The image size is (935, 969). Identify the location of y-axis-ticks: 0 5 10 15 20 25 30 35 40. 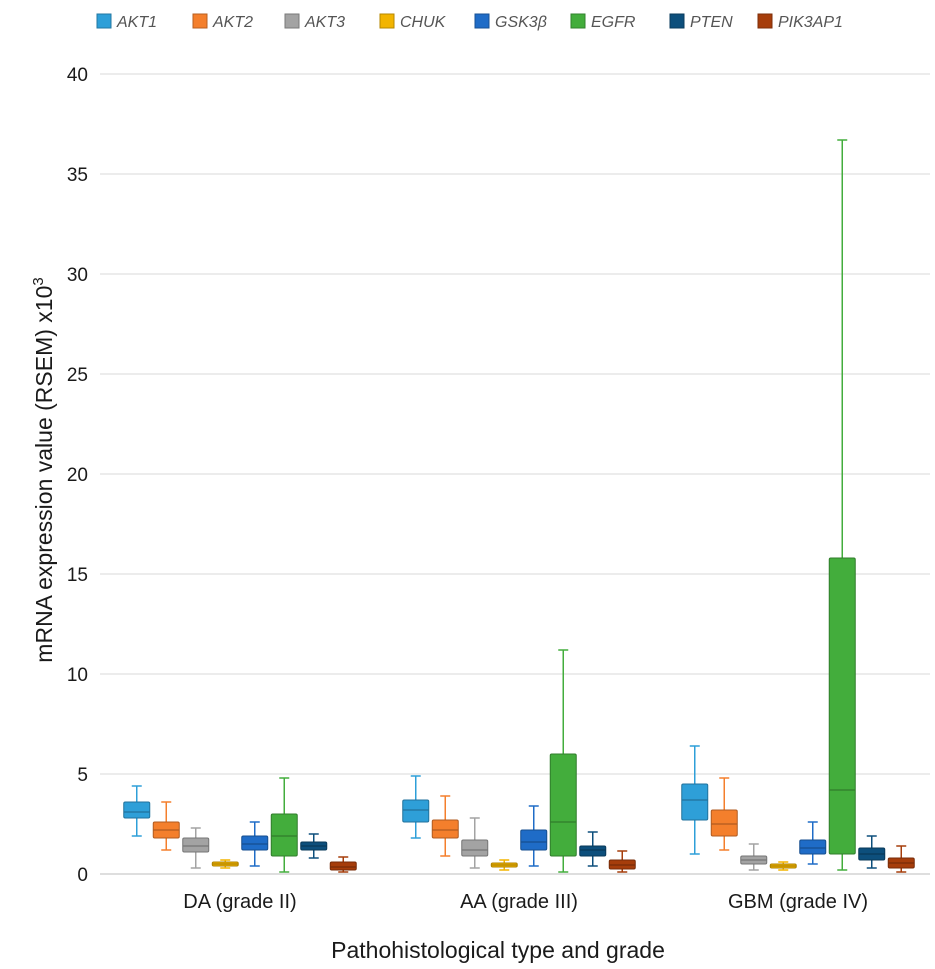
(77, 475).